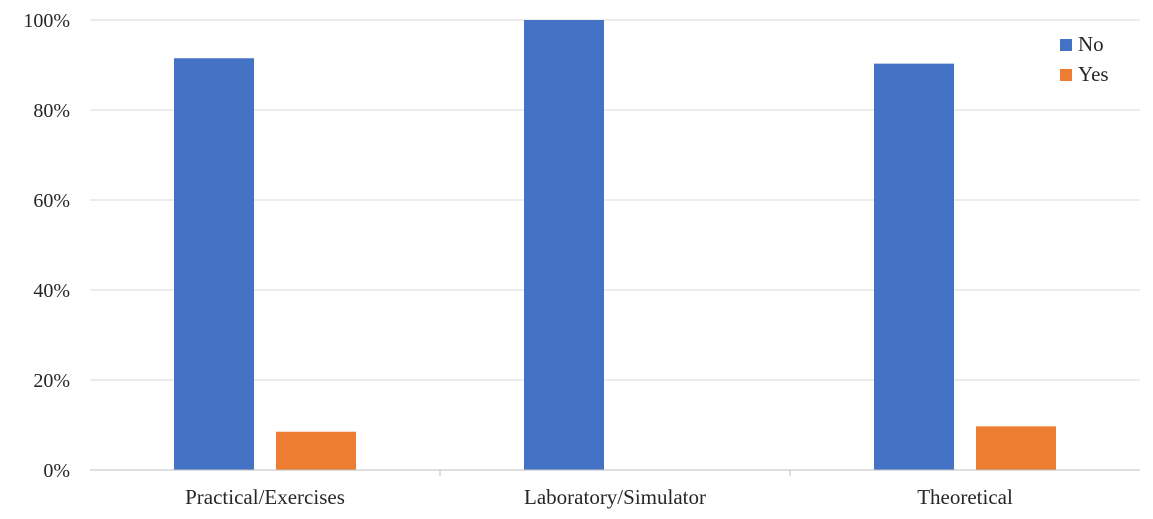  I want to click on legend-label-no: No, so click(1091, 44).